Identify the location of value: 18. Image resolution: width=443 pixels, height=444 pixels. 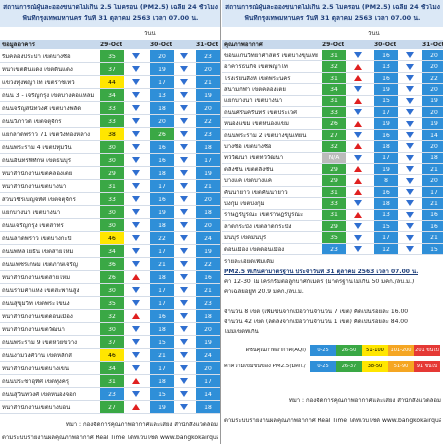
(386, 146).